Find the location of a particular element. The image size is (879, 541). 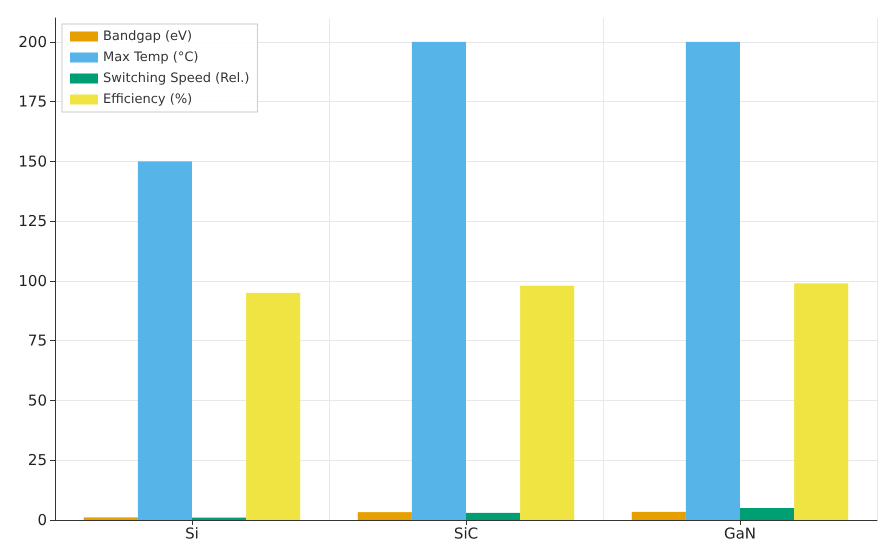

x-tick-label: SiC is located at coordinates (466, 532).